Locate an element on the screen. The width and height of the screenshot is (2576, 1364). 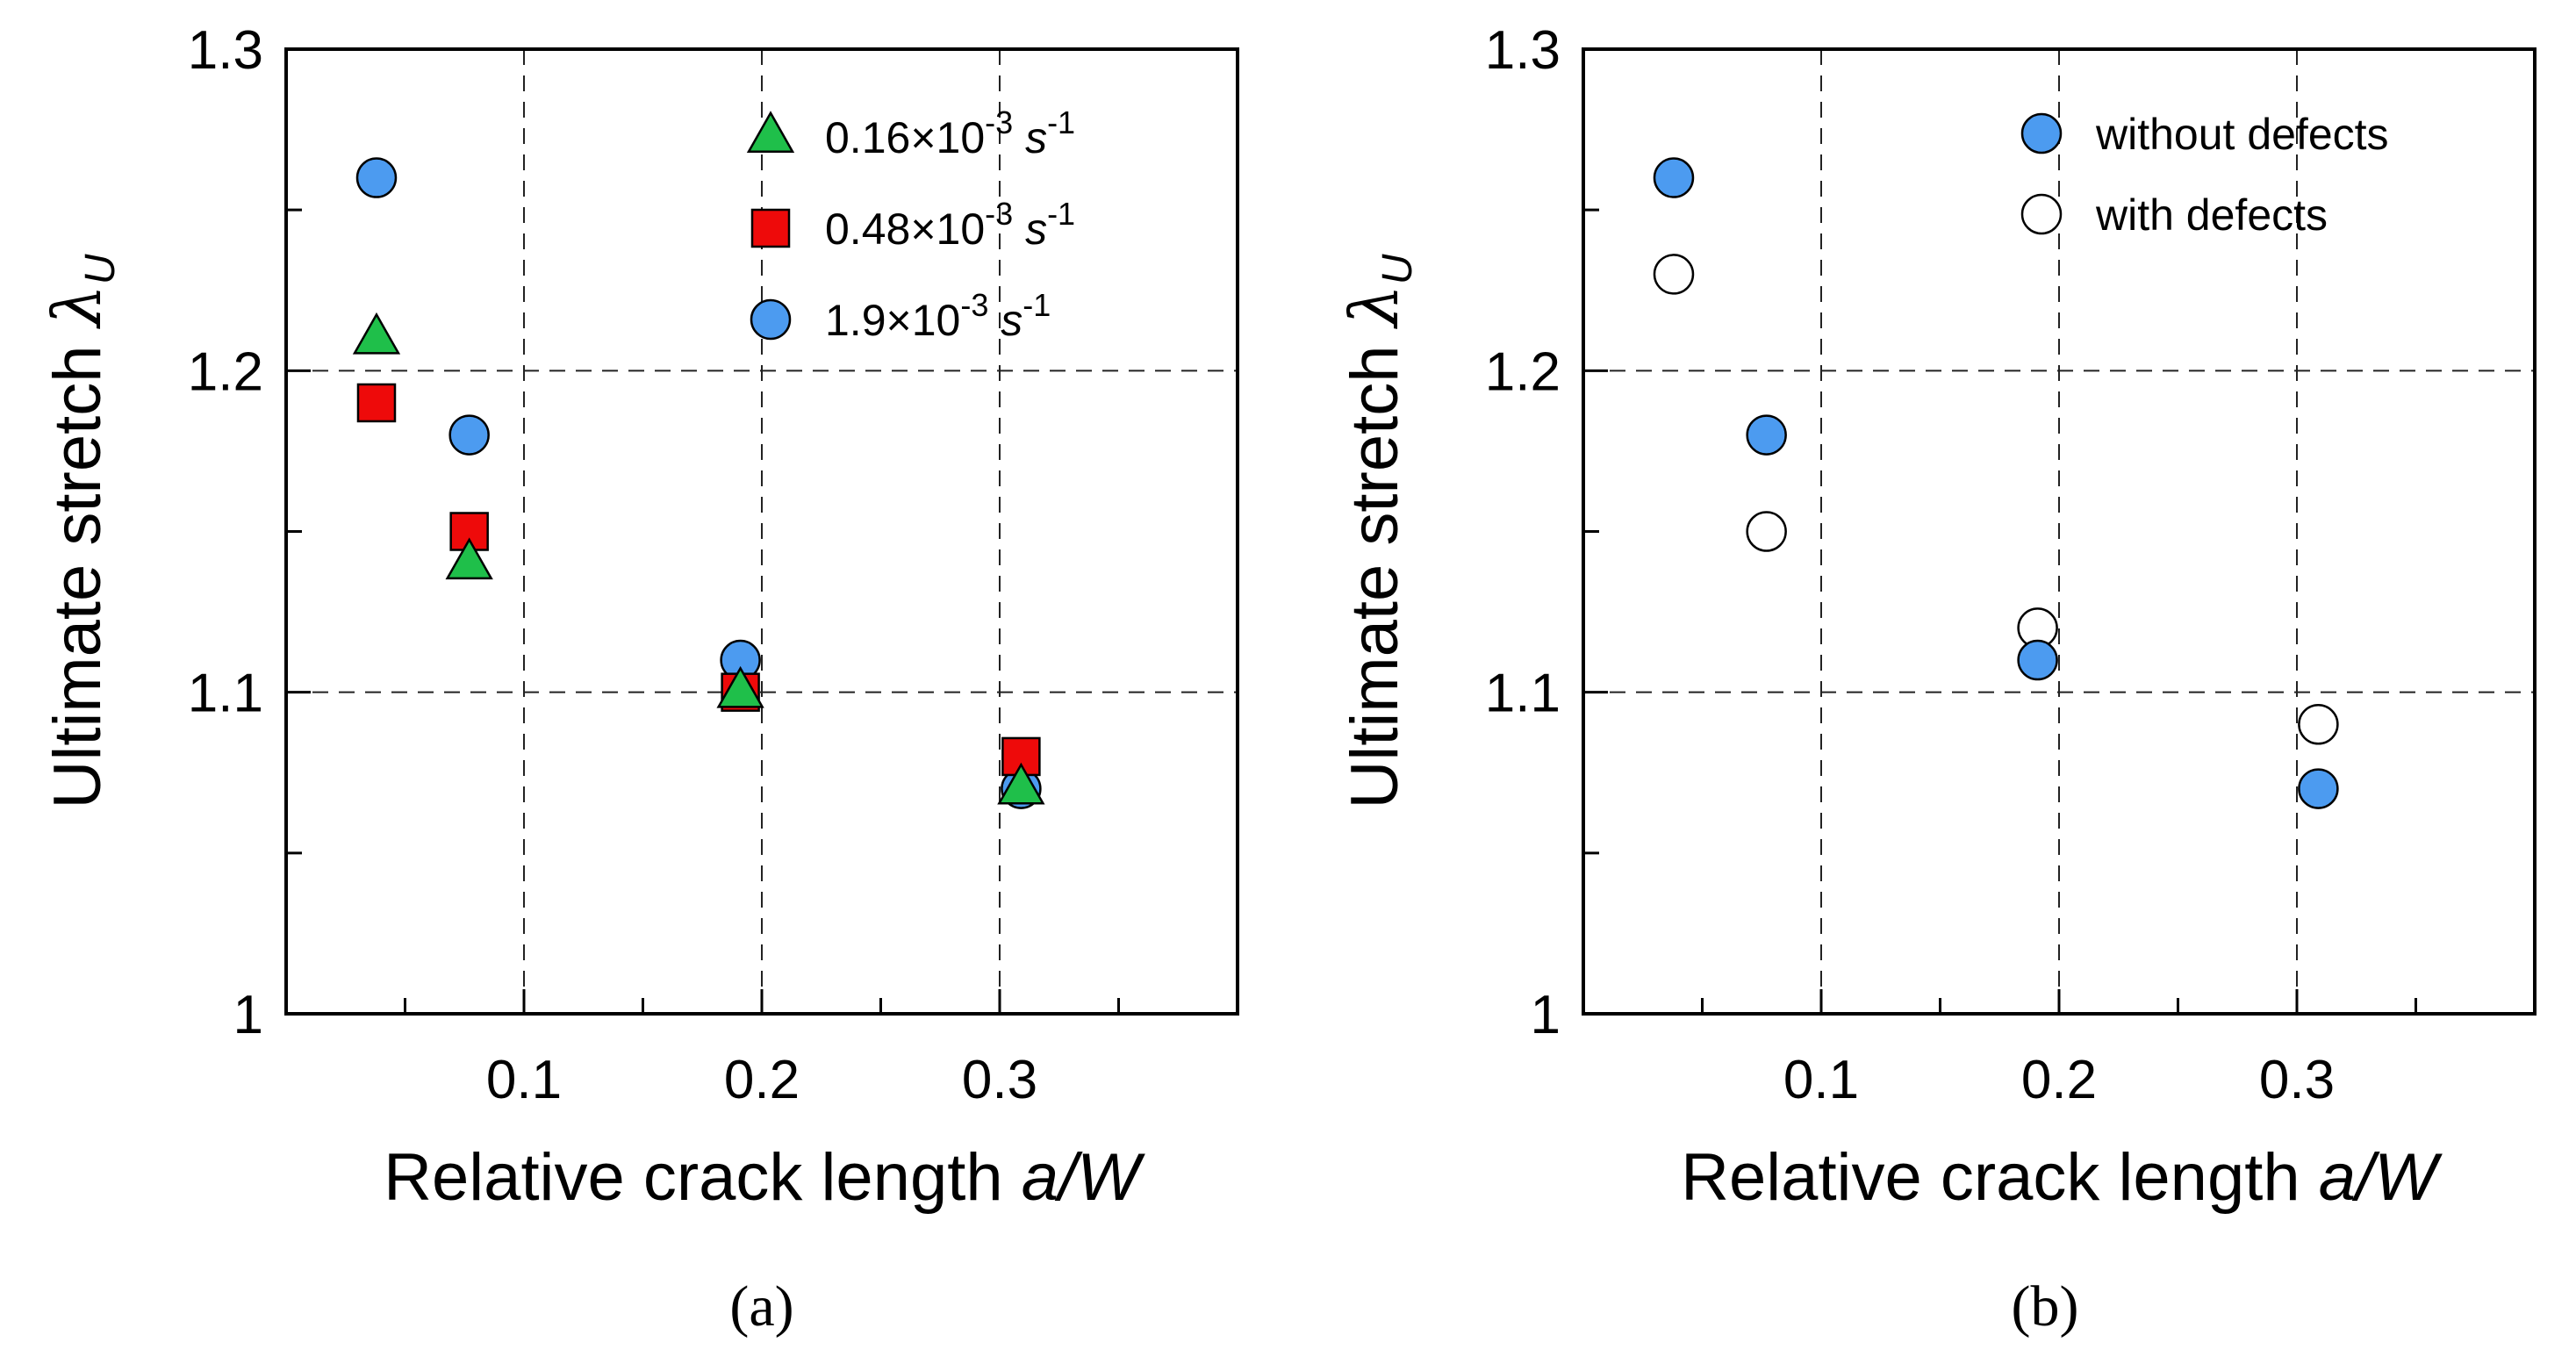
legend-label: with defects is located at coordinates (2211, 215).